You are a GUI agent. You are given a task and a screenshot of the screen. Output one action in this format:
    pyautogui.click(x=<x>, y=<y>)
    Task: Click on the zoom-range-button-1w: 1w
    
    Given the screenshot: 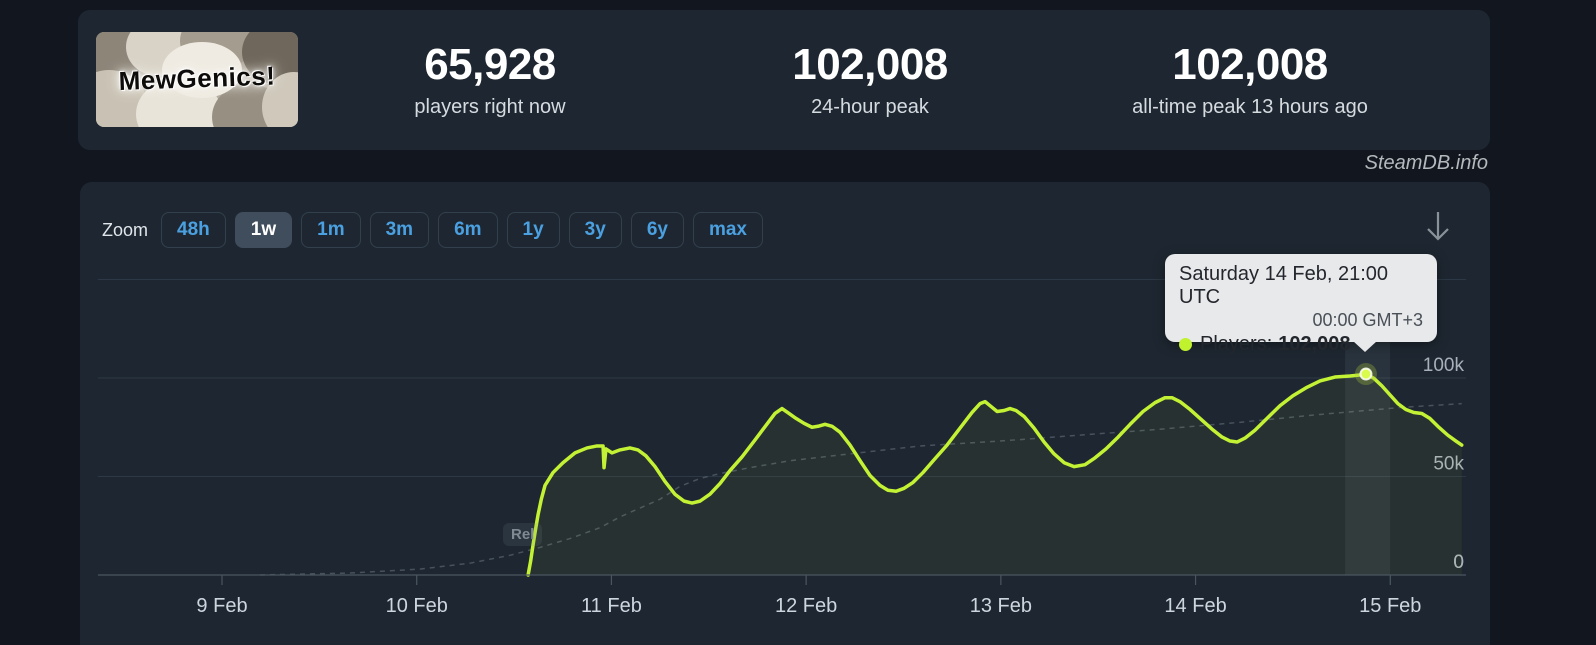 What is the action you would take?
    pyautogui.click(x=263, y=230)
    